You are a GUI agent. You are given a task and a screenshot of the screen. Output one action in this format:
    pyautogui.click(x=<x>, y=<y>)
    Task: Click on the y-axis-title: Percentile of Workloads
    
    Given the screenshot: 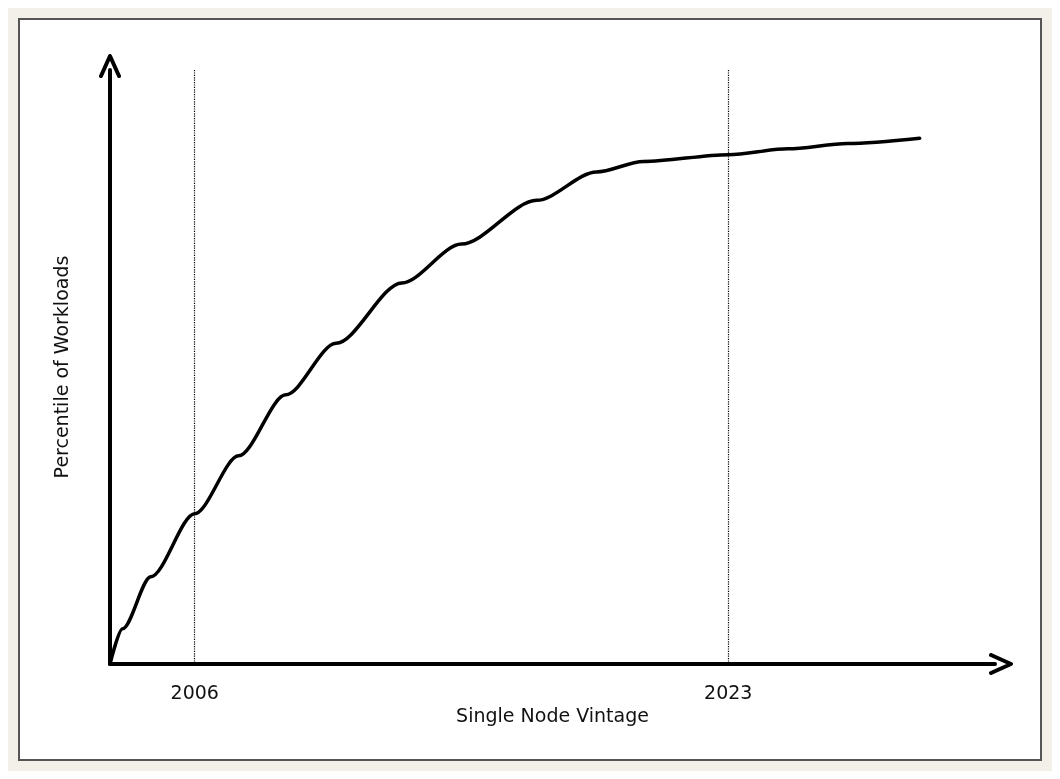 What is the action you would take?
    pyautogui.click(x=60, y=367)
    